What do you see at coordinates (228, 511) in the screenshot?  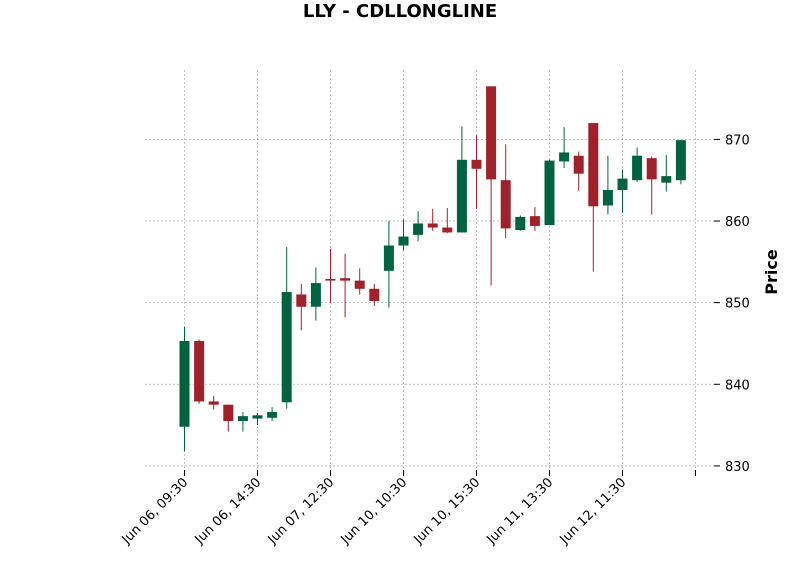 I see `x-tick-label: Jun 06, 14:30` at bounding box center [228, 511].